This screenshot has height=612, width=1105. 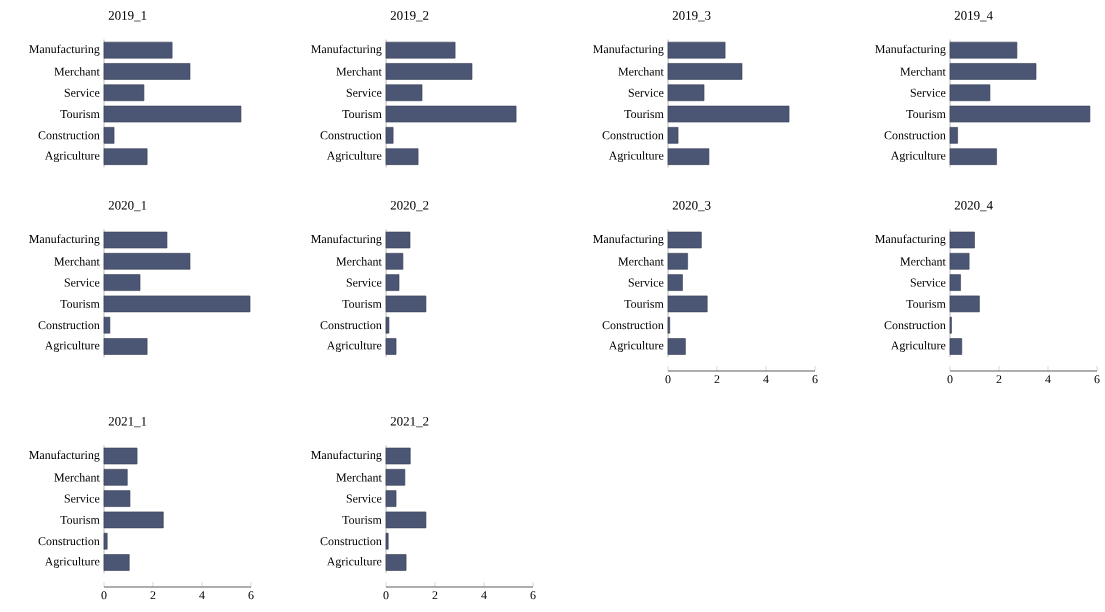 I want to click on chart-title: 2021_1, so click(x=127, y=422).